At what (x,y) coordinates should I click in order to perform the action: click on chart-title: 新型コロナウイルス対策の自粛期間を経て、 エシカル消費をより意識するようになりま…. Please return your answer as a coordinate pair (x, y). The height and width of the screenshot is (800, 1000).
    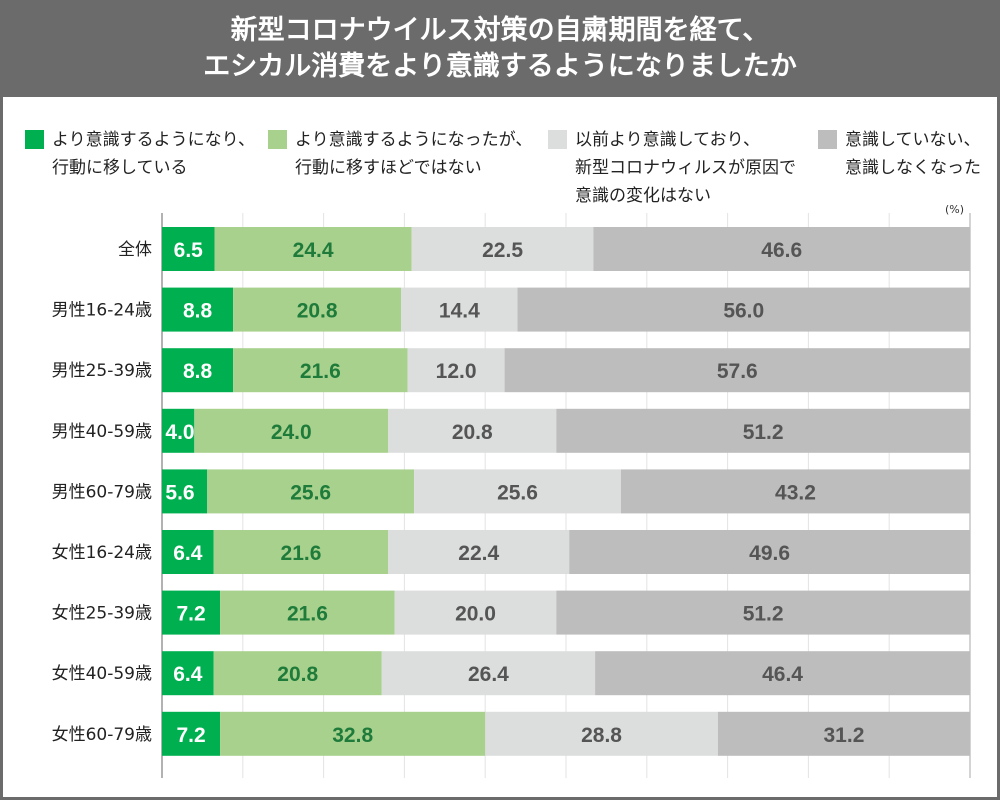
    Looking at the image, I should click on (500, 50).